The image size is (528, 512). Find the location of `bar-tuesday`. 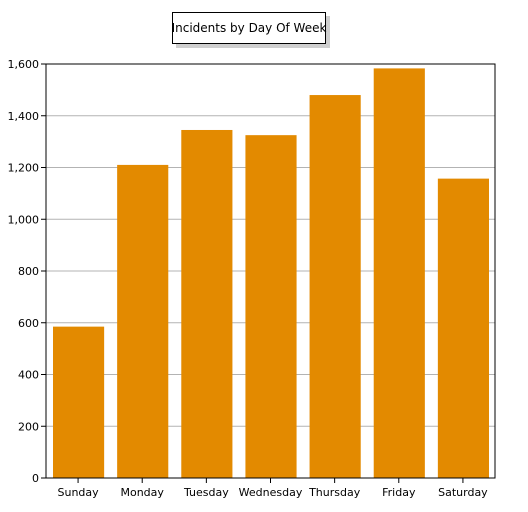

bar-tuesday is located at coordinates (207, 303).